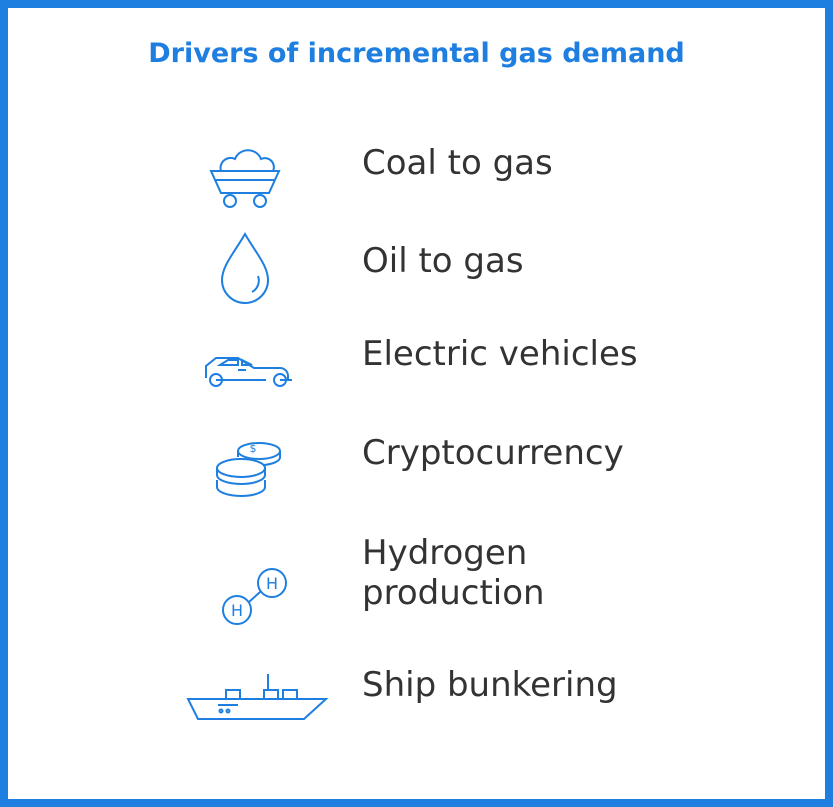  Describe the element at coordinates (493, 453) in the screenshot. I see `item-label: Cryptocurrency` at that location.